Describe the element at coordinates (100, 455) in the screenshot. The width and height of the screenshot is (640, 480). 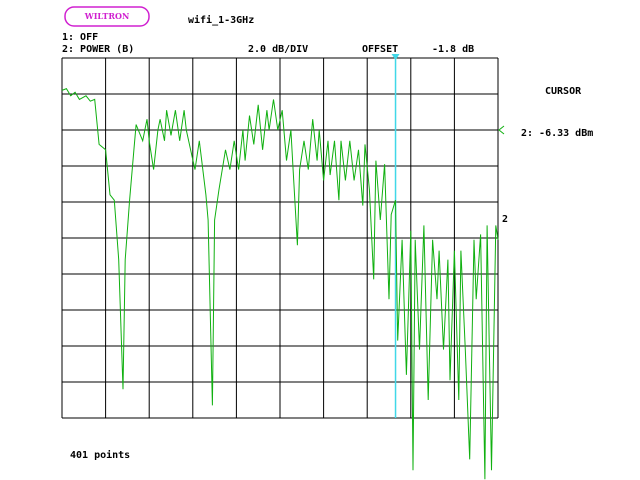
I see `points-label: 401 points` at that location.